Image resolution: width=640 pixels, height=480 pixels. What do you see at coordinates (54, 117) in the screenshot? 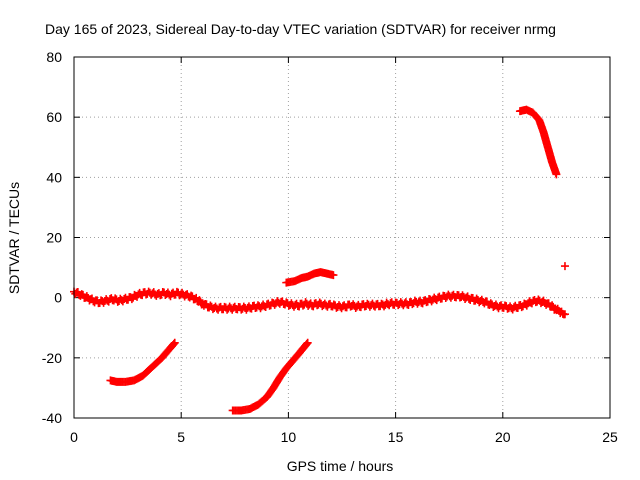
I see `y-tick-label: 60` at bounding box center [54, 117].